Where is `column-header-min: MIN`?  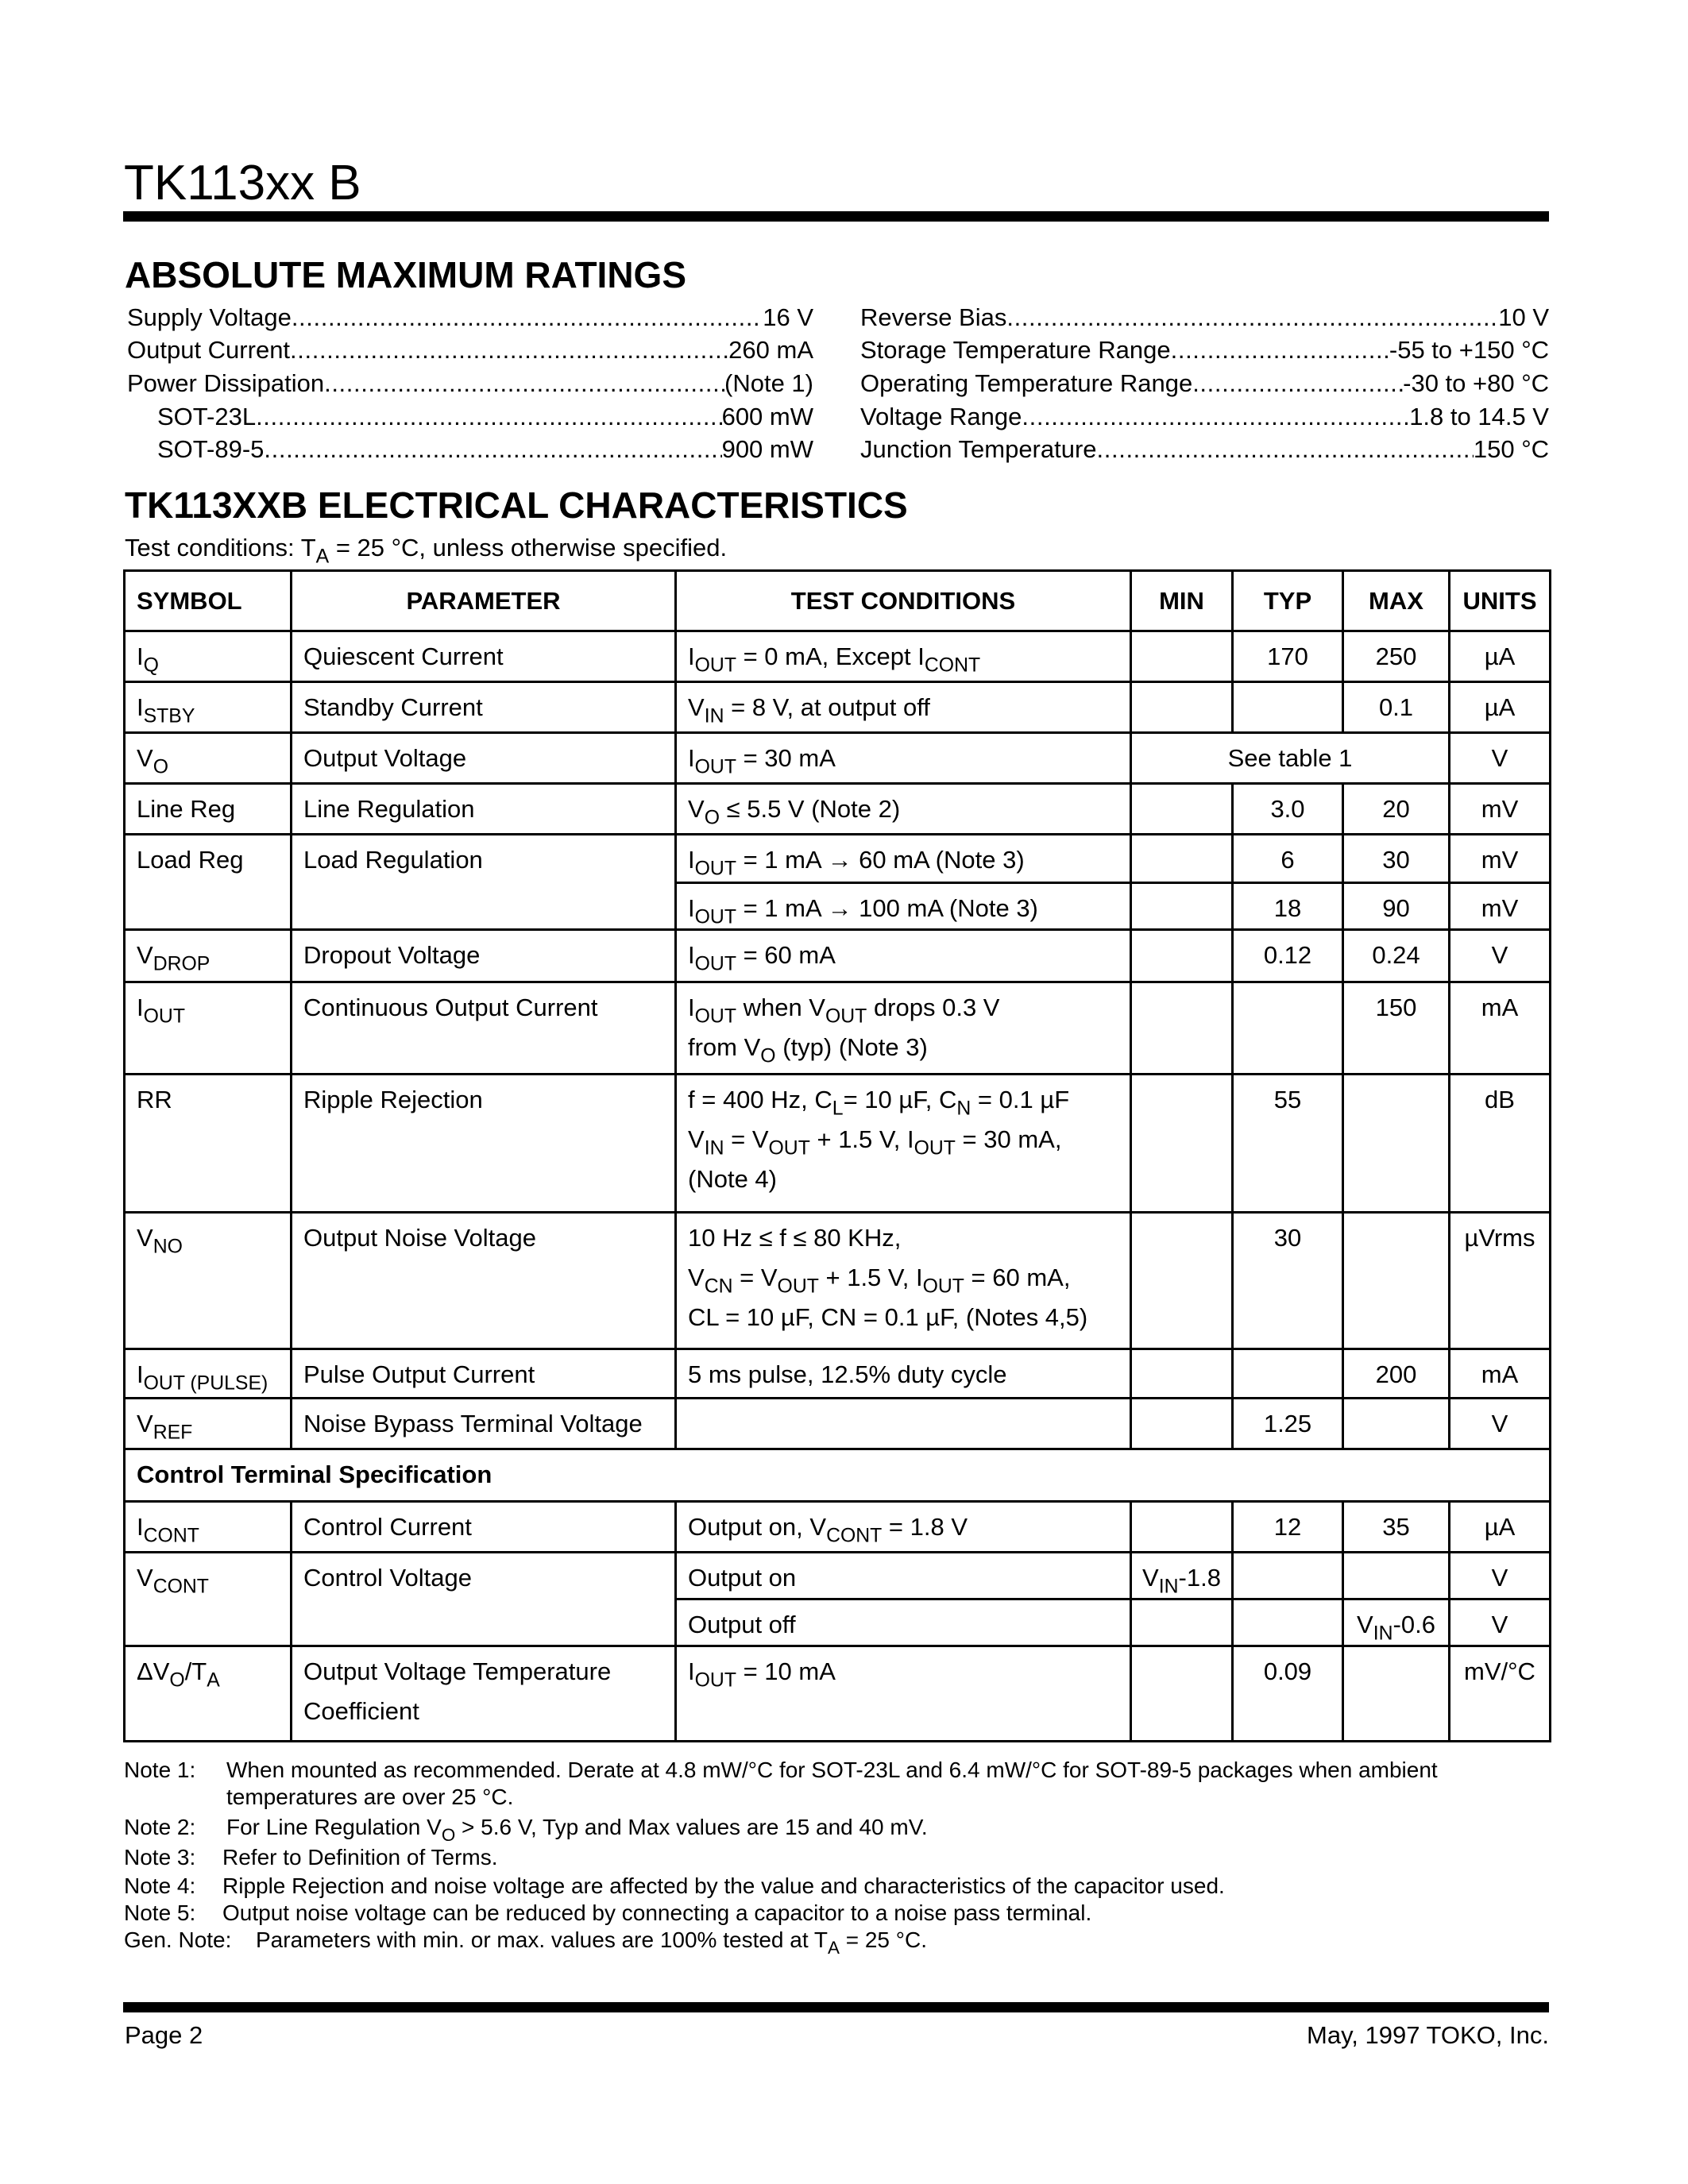
column-header-min: MIN is located at coordinates (1182, 600).